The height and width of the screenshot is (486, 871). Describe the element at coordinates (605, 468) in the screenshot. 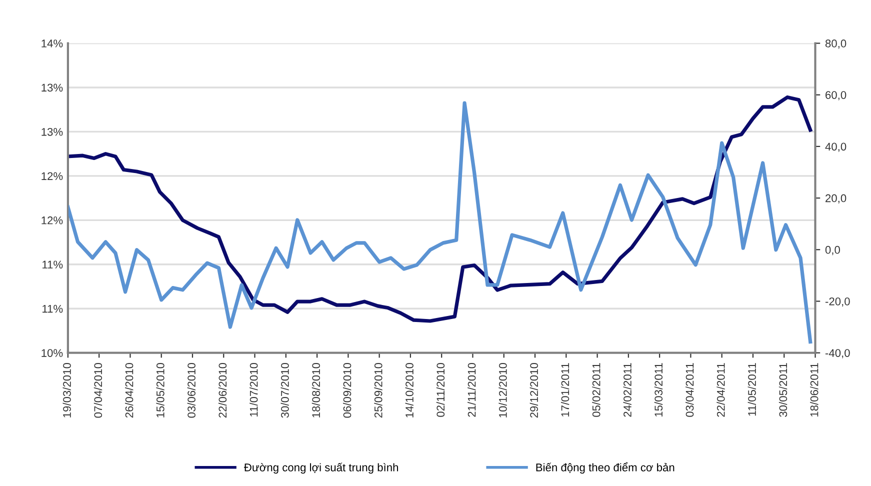

I see `legend-label: Biến động theo điểm cơ bản` at that location.